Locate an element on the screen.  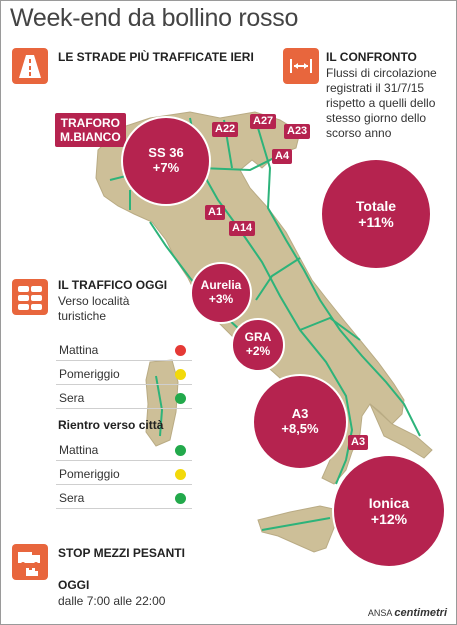
bubble-ionica-value: +12% is located at coordinates (389, 519).